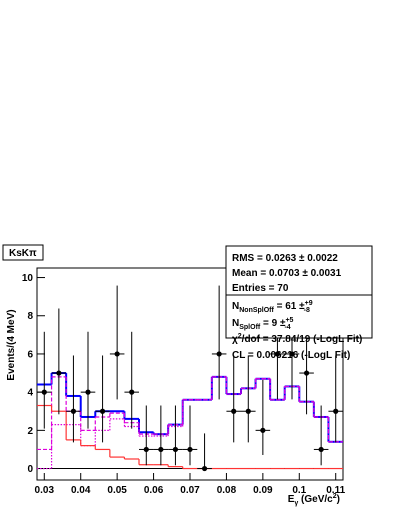 This screenshot has width=407, height=527. What do you see at coordinates (235, 339) in the screenshot?
I see `chi-main: χ` at bounding box center [235, 339].